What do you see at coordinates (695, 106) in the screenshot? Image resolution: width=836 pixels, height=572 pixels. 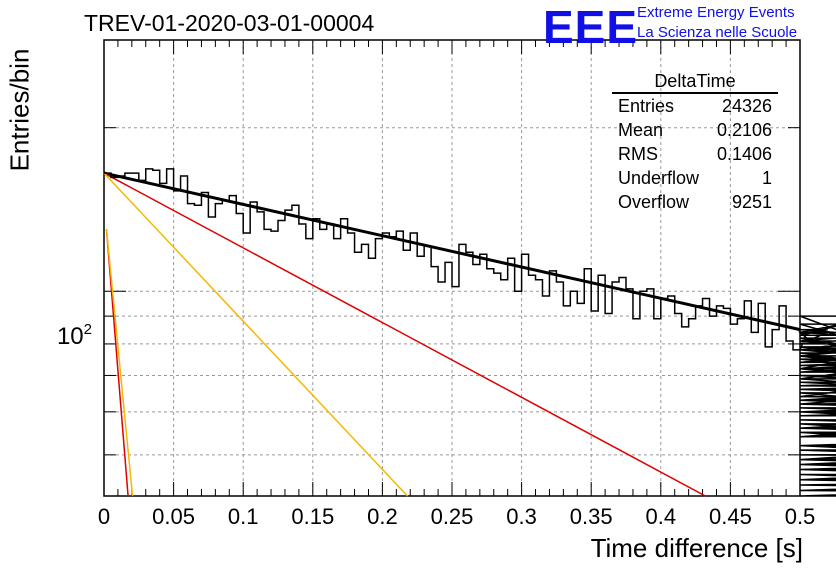 I see `stats-row-entries: Entries 24326` at bounding box center [695, 106].